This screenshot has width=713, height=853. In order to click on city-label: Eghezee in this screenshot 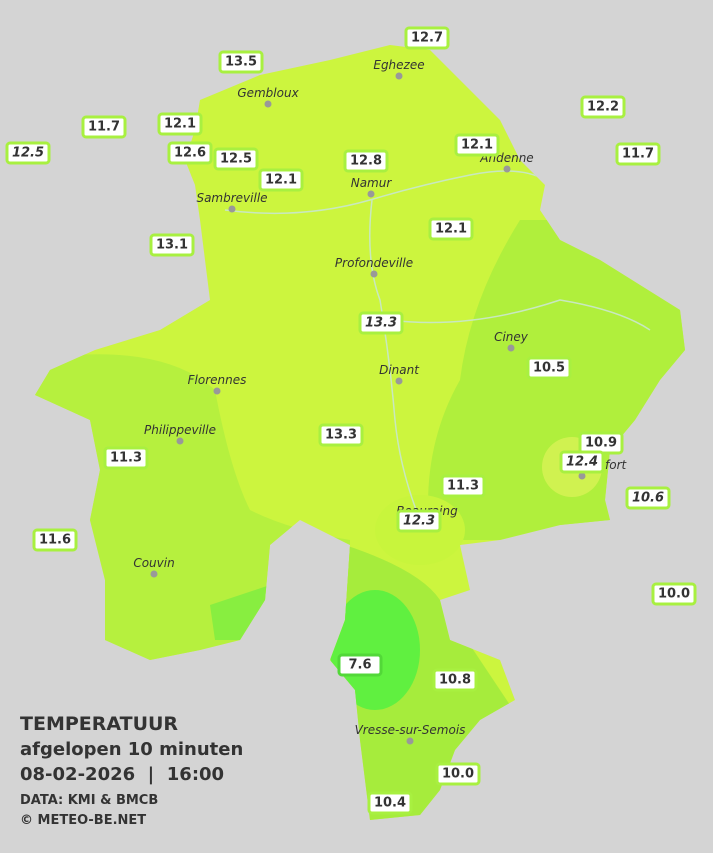, I will do `click(398, 65)`.